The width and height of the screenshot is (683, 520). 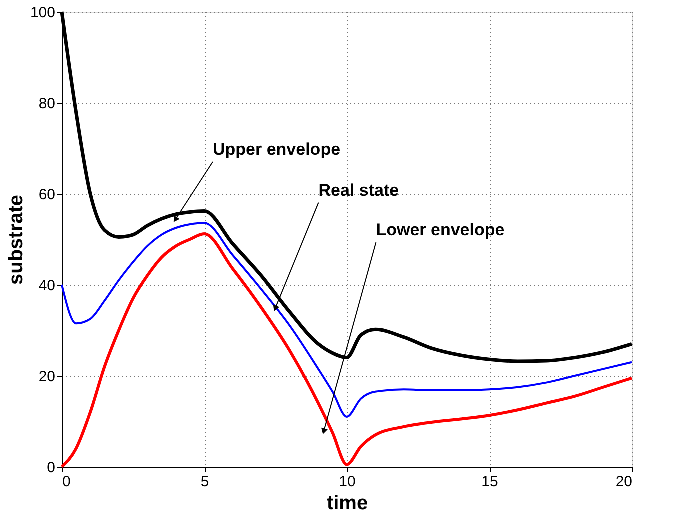 I want to click on y-tick-label: 80, so click(x=47, y=104).